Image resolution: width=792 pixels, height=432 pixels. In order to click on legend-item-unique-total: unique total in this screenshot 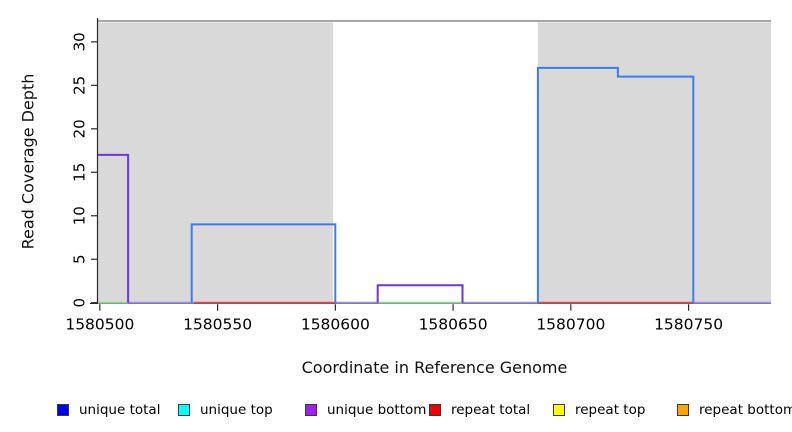, I will do `click(108, 410)`.